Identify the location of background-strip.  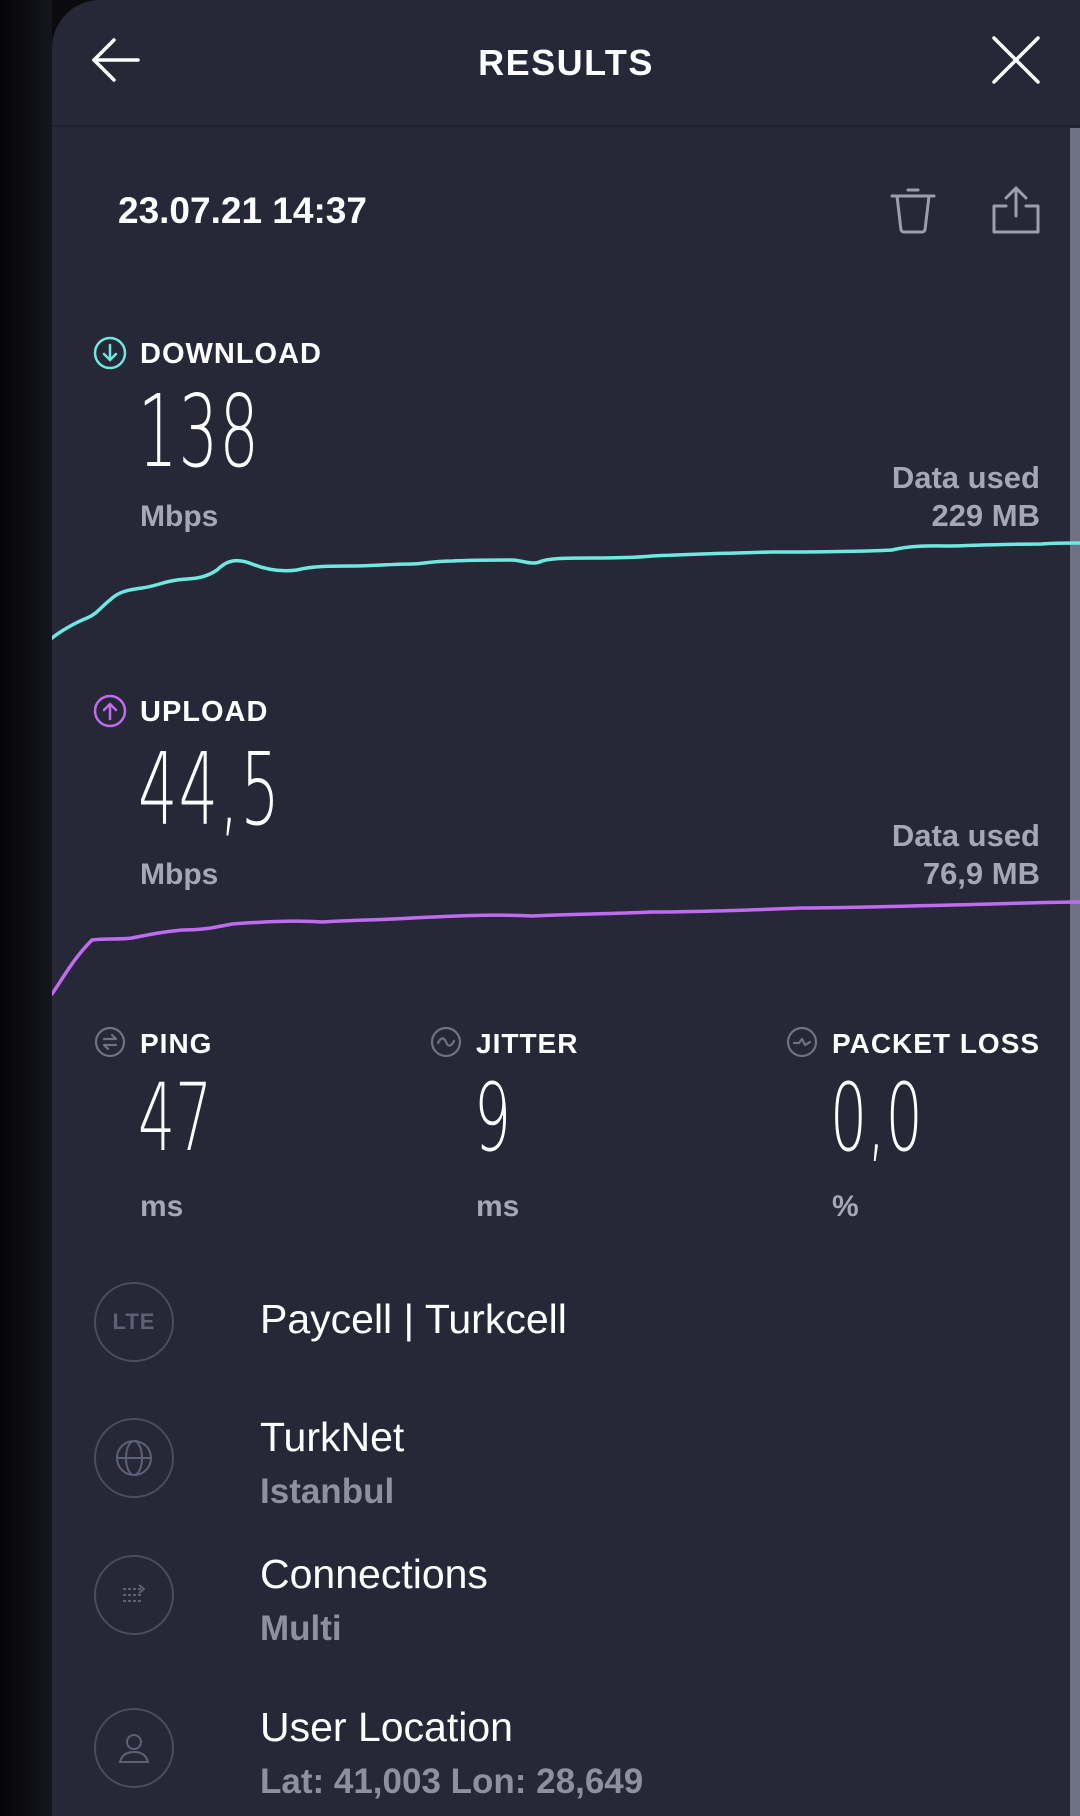
(26, 908).